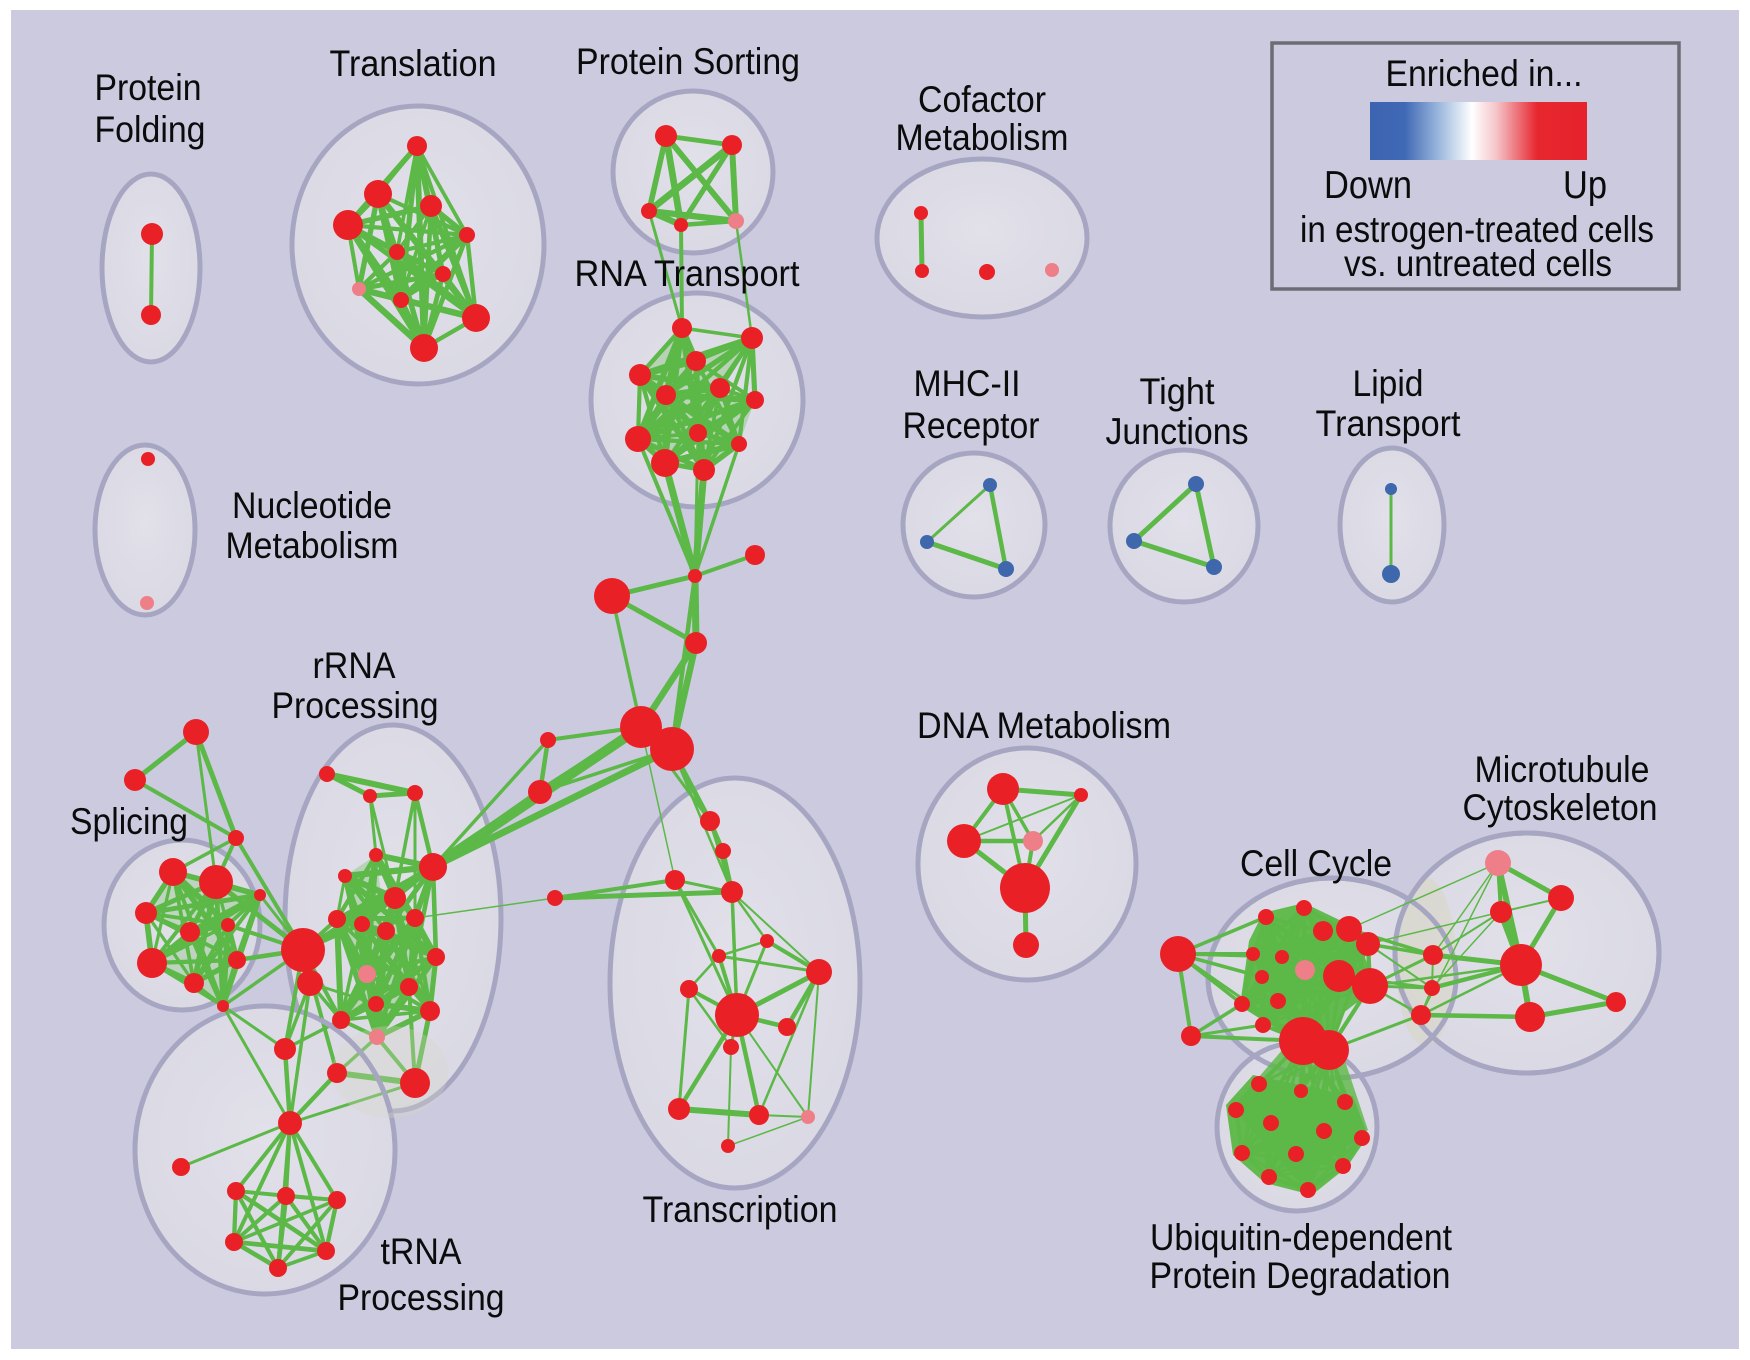 The image size is (1750, 1360). I want to click on svg-text: Lipid, so click(1388, 383).